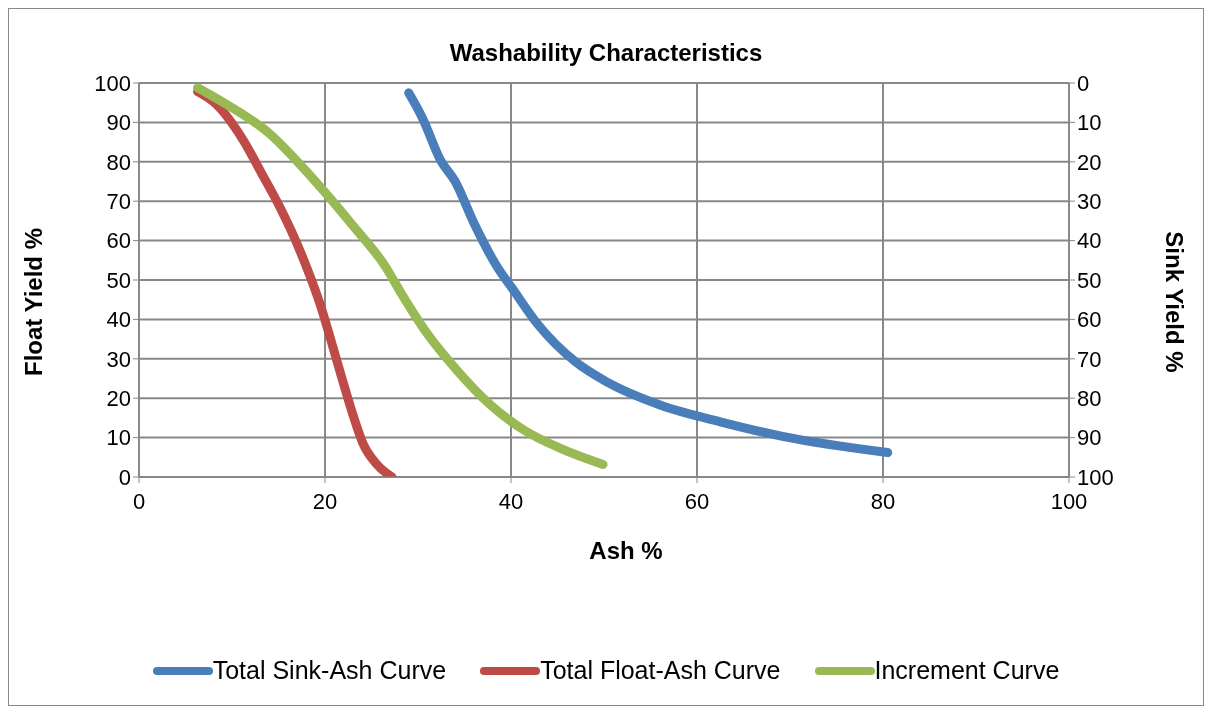 This screenshot has height=716, width=1214. I want to click on y2-tick-label: 60, so click(1089, 320).